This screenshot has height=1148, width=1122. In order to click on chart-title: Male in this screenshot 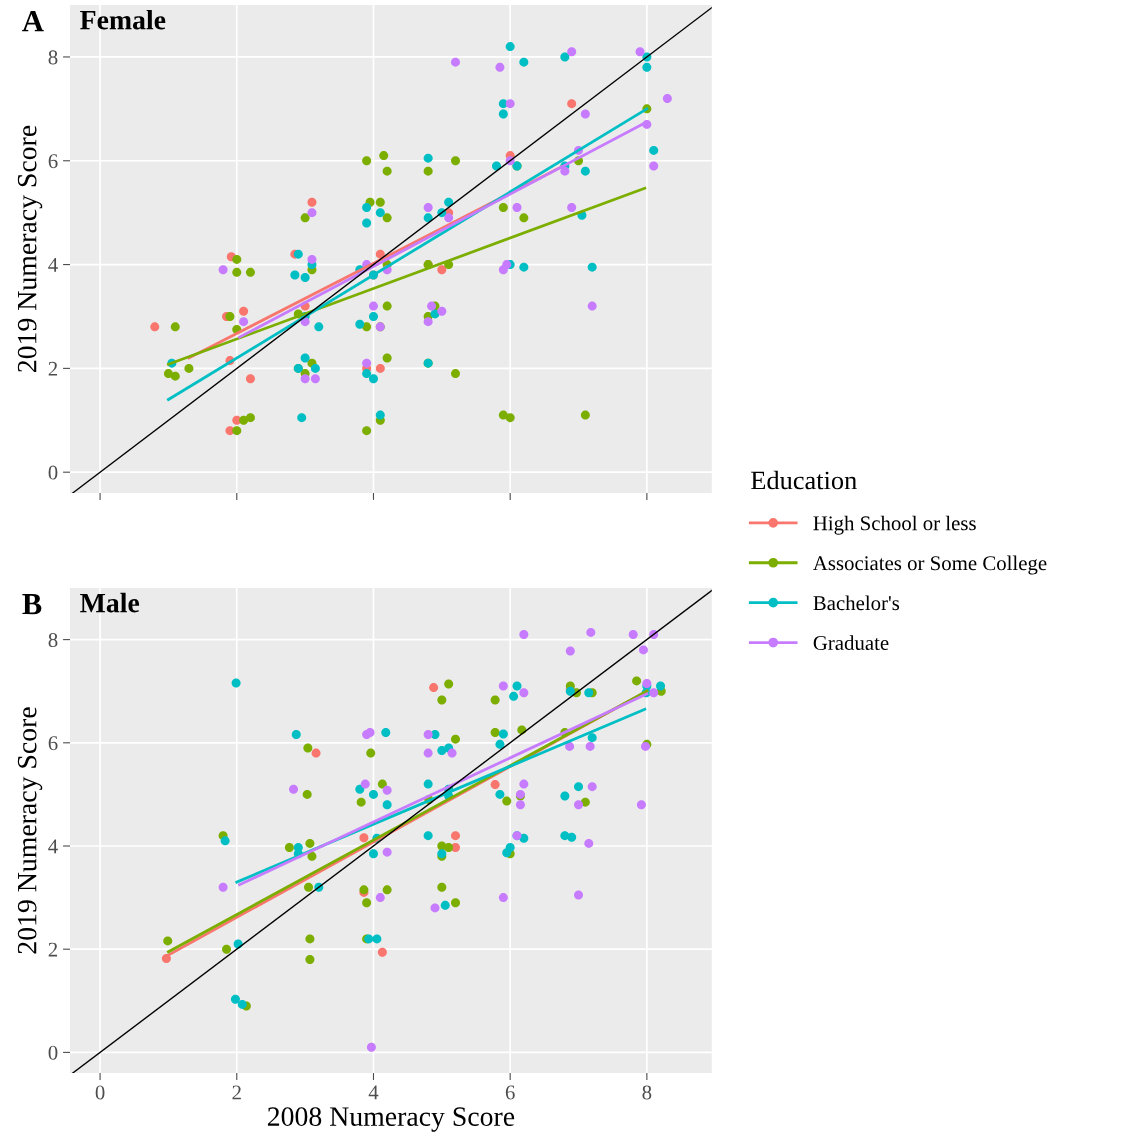, I will do `click(110, 602)`.